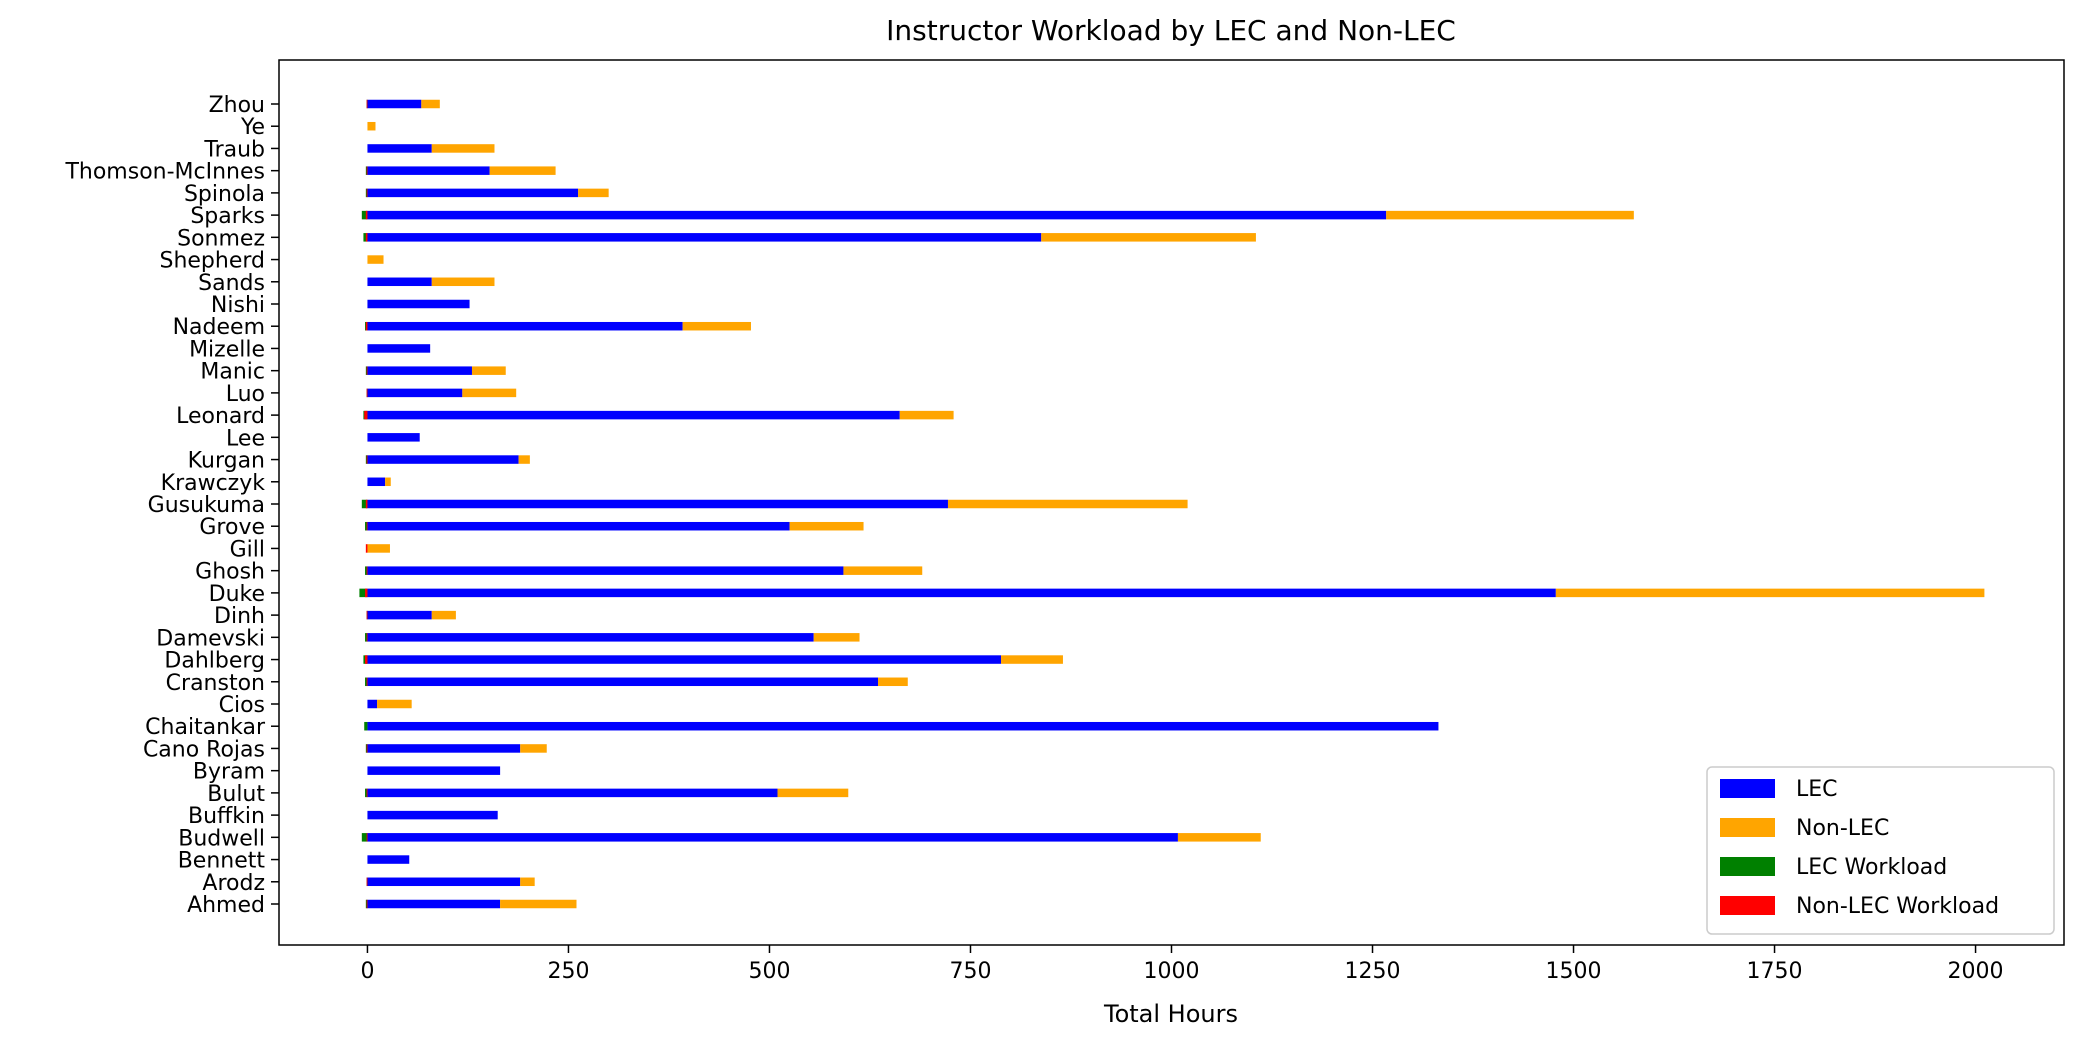  I want to click on bar-lec-cano-rojas, so click(444, 748).